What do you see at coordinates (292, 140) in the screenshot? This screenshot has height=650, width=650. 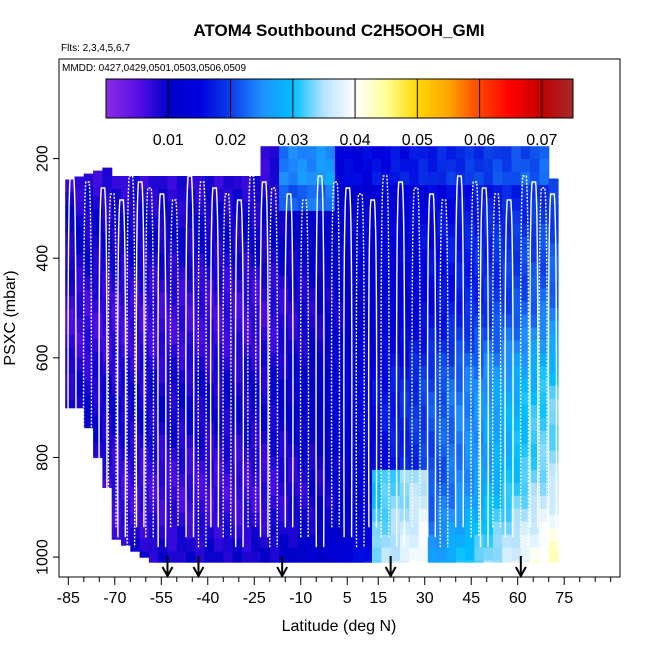 I see `colorbar-tick-label: 0.03` at bounding box center [292, 140].